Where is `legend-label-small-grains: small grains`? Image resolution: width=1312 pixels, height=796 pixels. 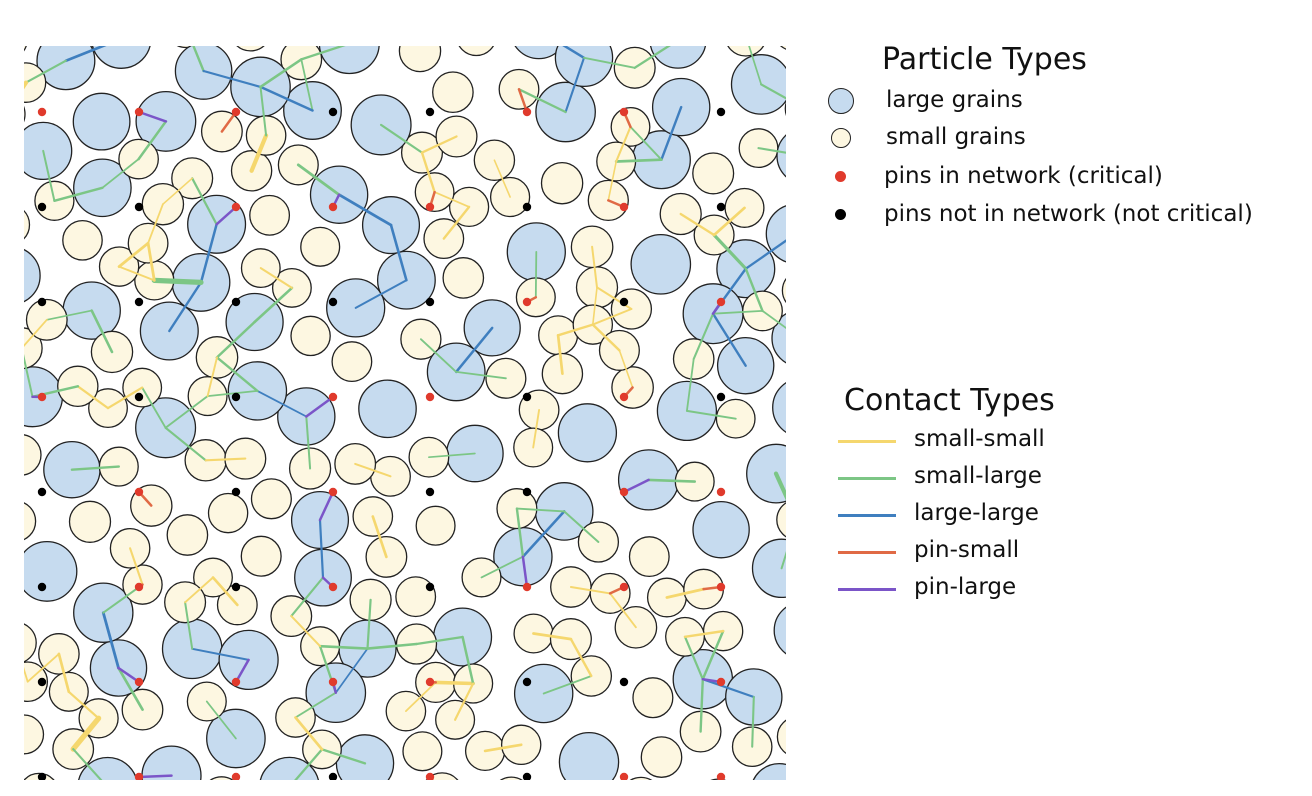
legend-label-small-grains: small grains is located at coordinates (956, 137).